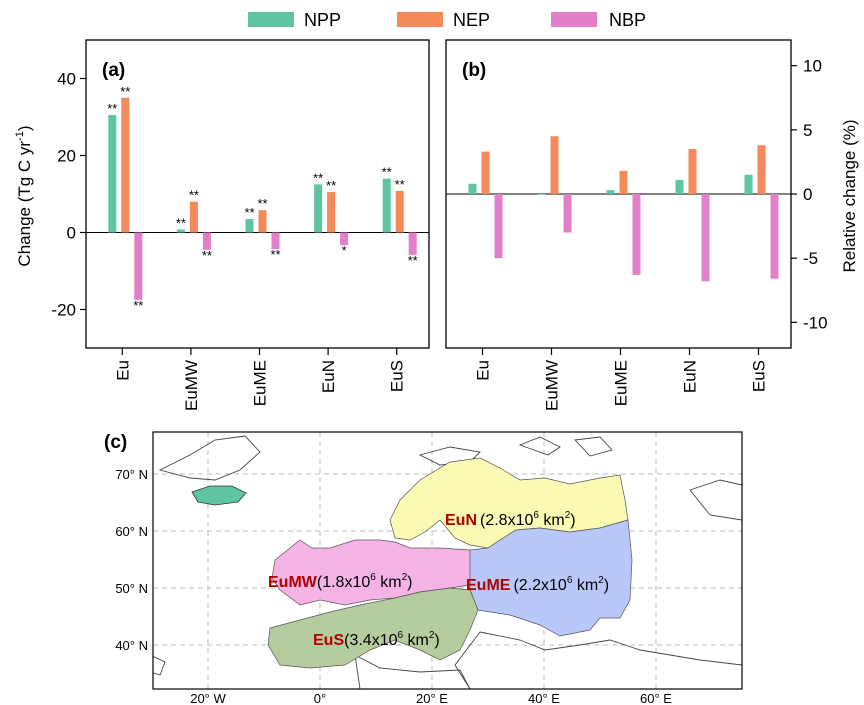 This screenshot has width=864, height=705. Describe the element at coordinates (544, 698) in the screenshot. I see `lon-label-40e: 40° E` at that location.